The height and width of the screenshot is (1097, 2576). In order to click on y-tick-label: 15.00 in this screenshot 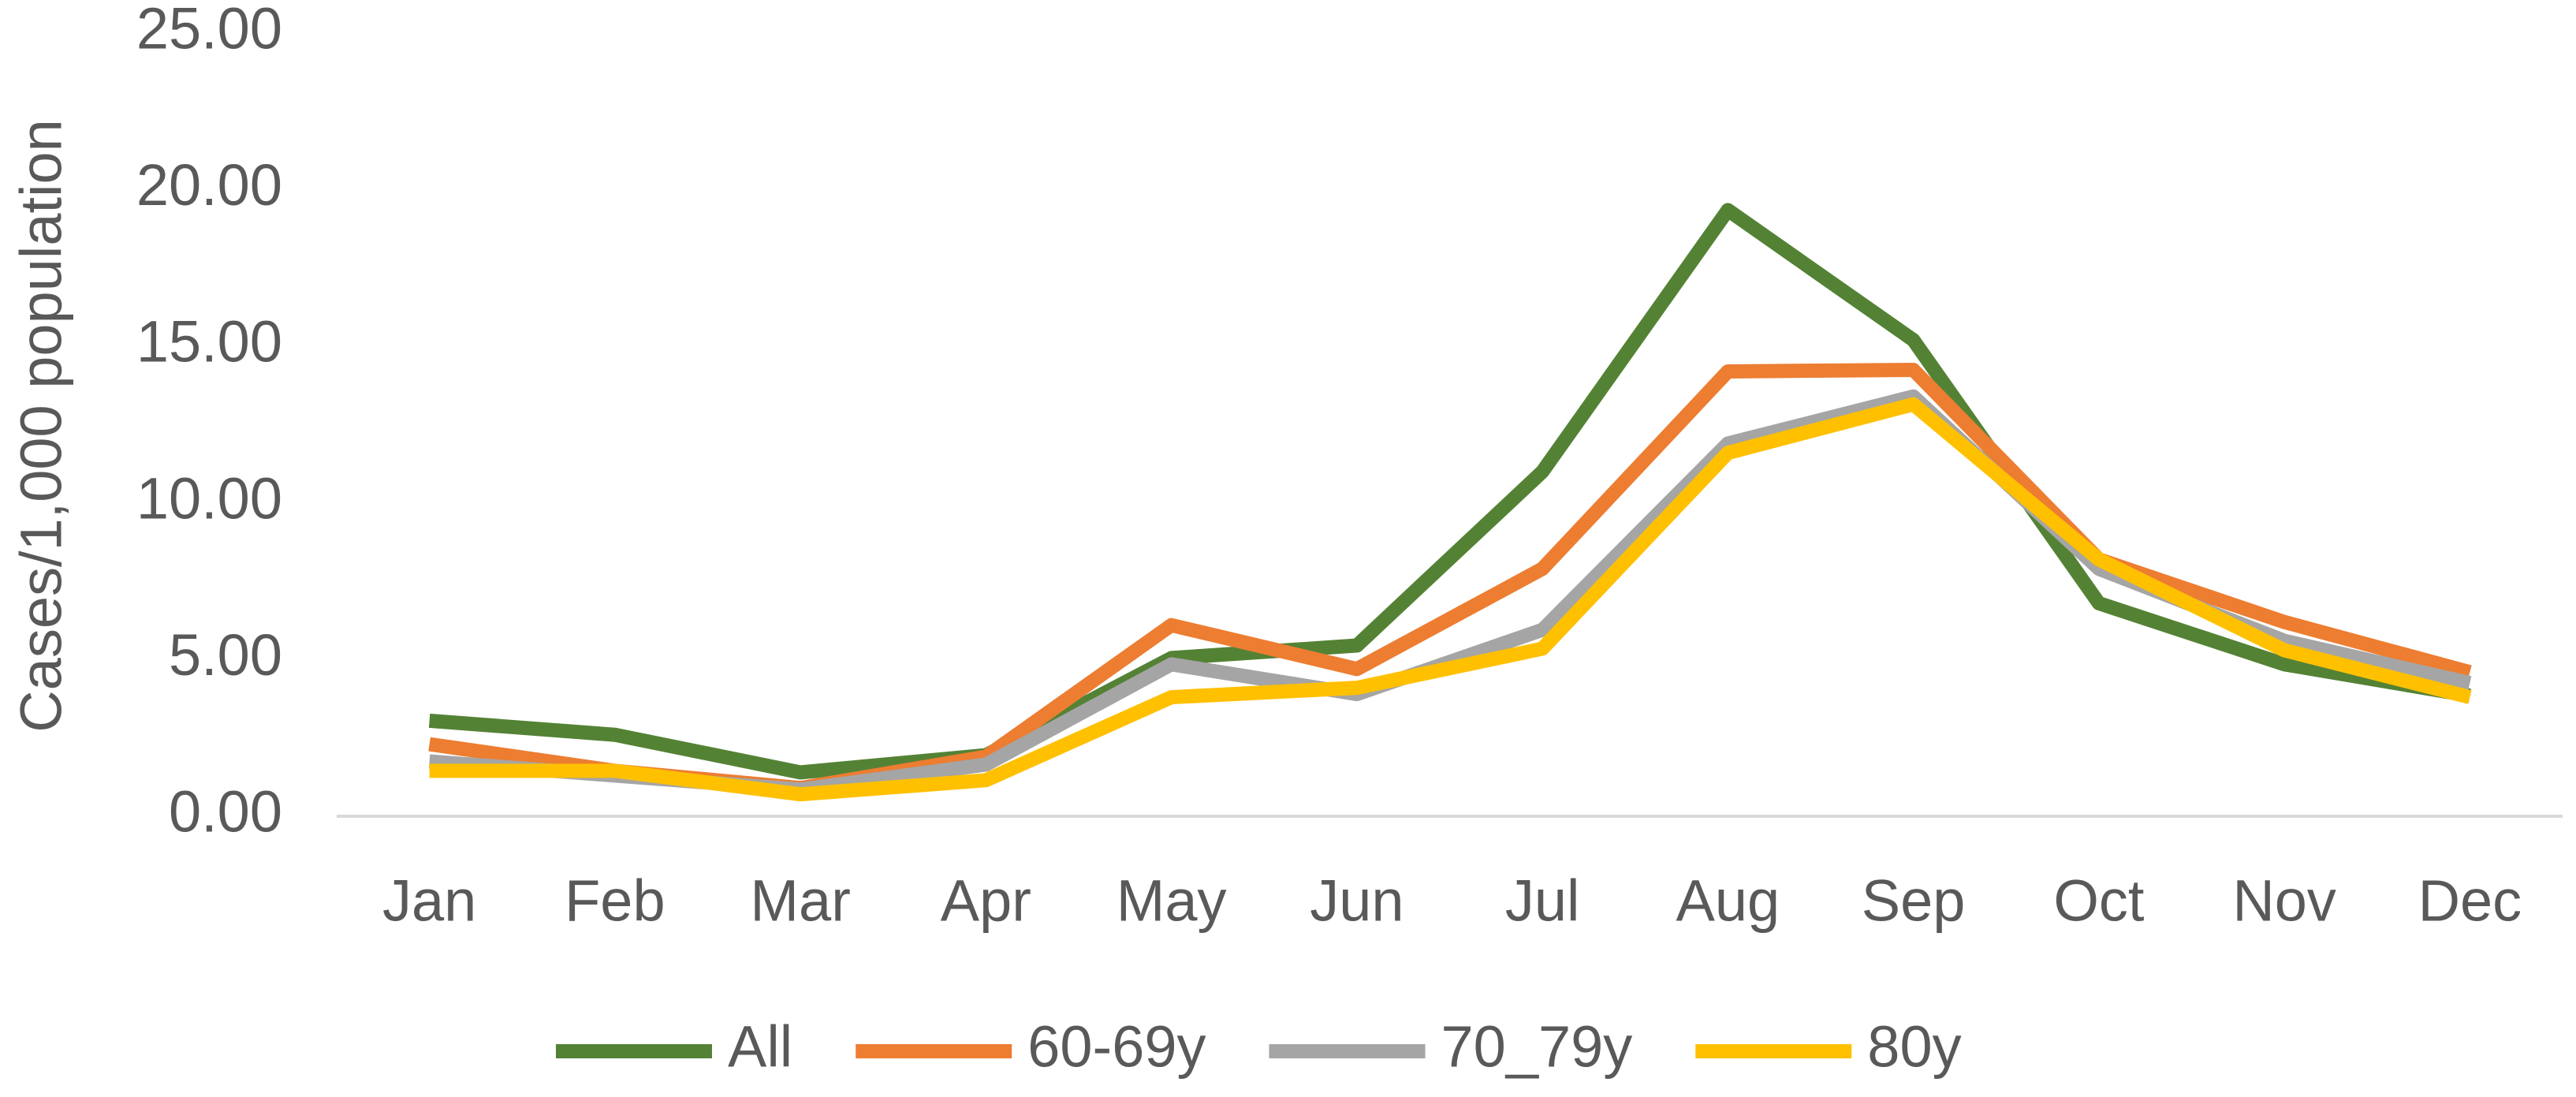, I will do `click(209, 342)`.